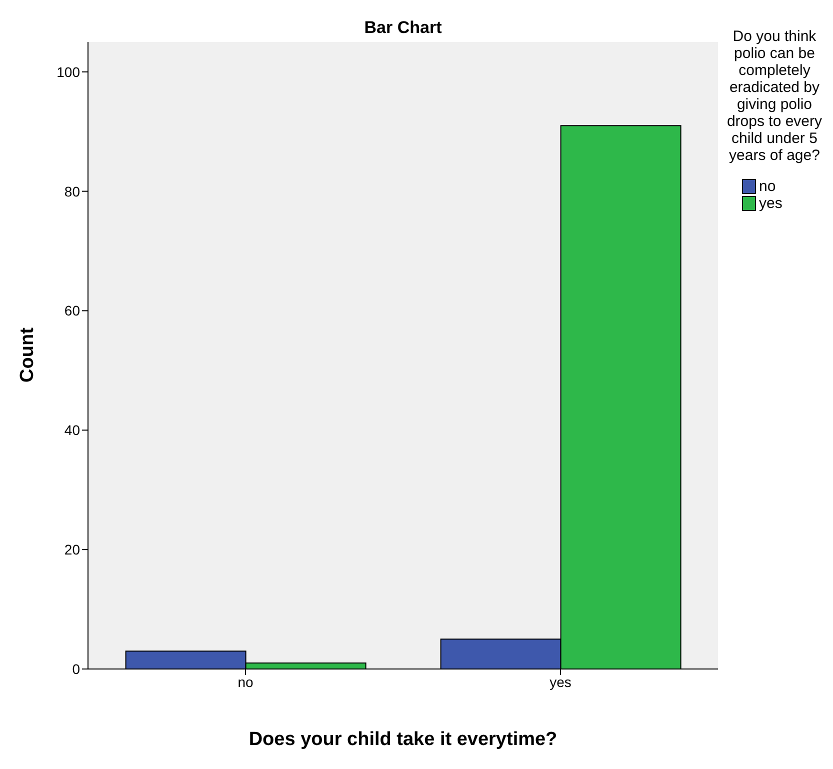  Describe the element at coordinates (403, 28) in the screenshot. I see `chart-title: Bar Chart` at that location.